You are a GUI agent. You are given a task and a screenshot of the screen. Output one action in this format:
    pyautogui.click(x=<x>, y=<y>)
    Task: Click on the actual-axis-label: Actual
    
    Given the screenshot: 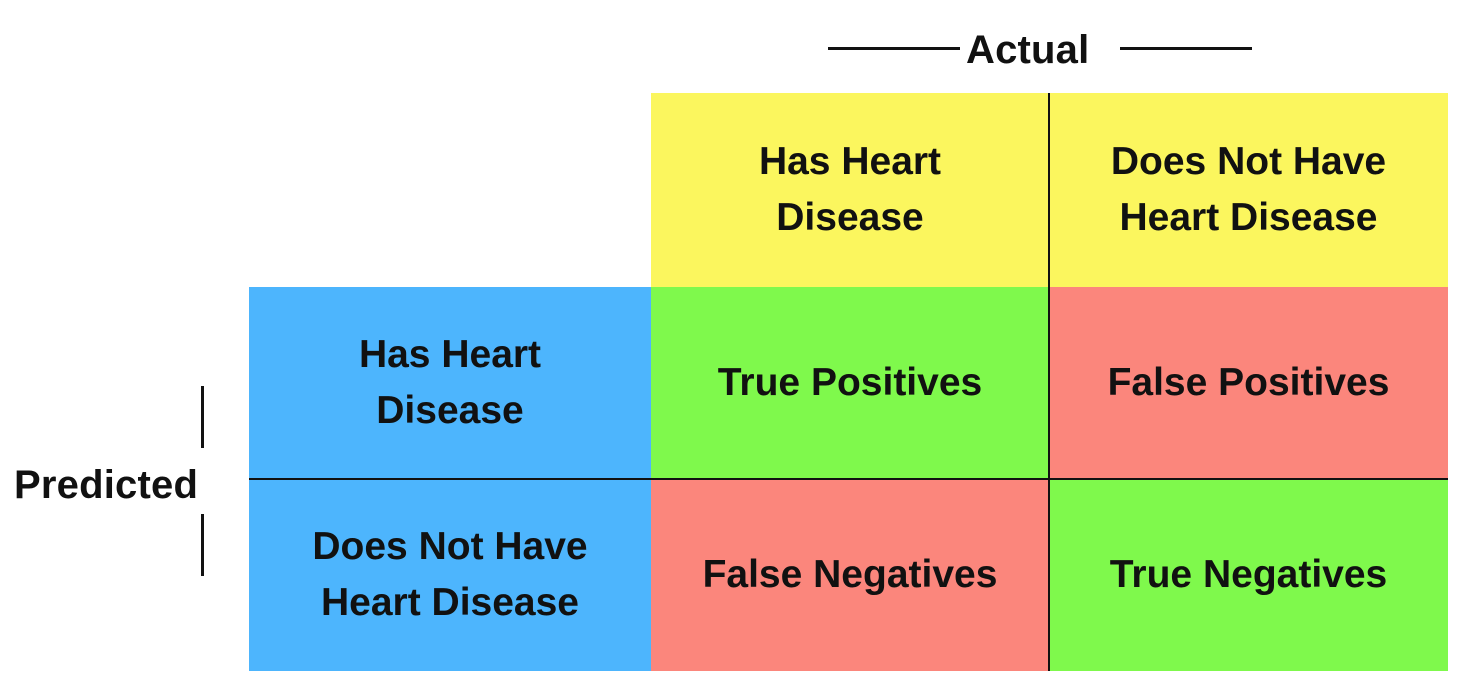 What is the action you would take?
    pyautogui.click(x=1028, y=50)
    